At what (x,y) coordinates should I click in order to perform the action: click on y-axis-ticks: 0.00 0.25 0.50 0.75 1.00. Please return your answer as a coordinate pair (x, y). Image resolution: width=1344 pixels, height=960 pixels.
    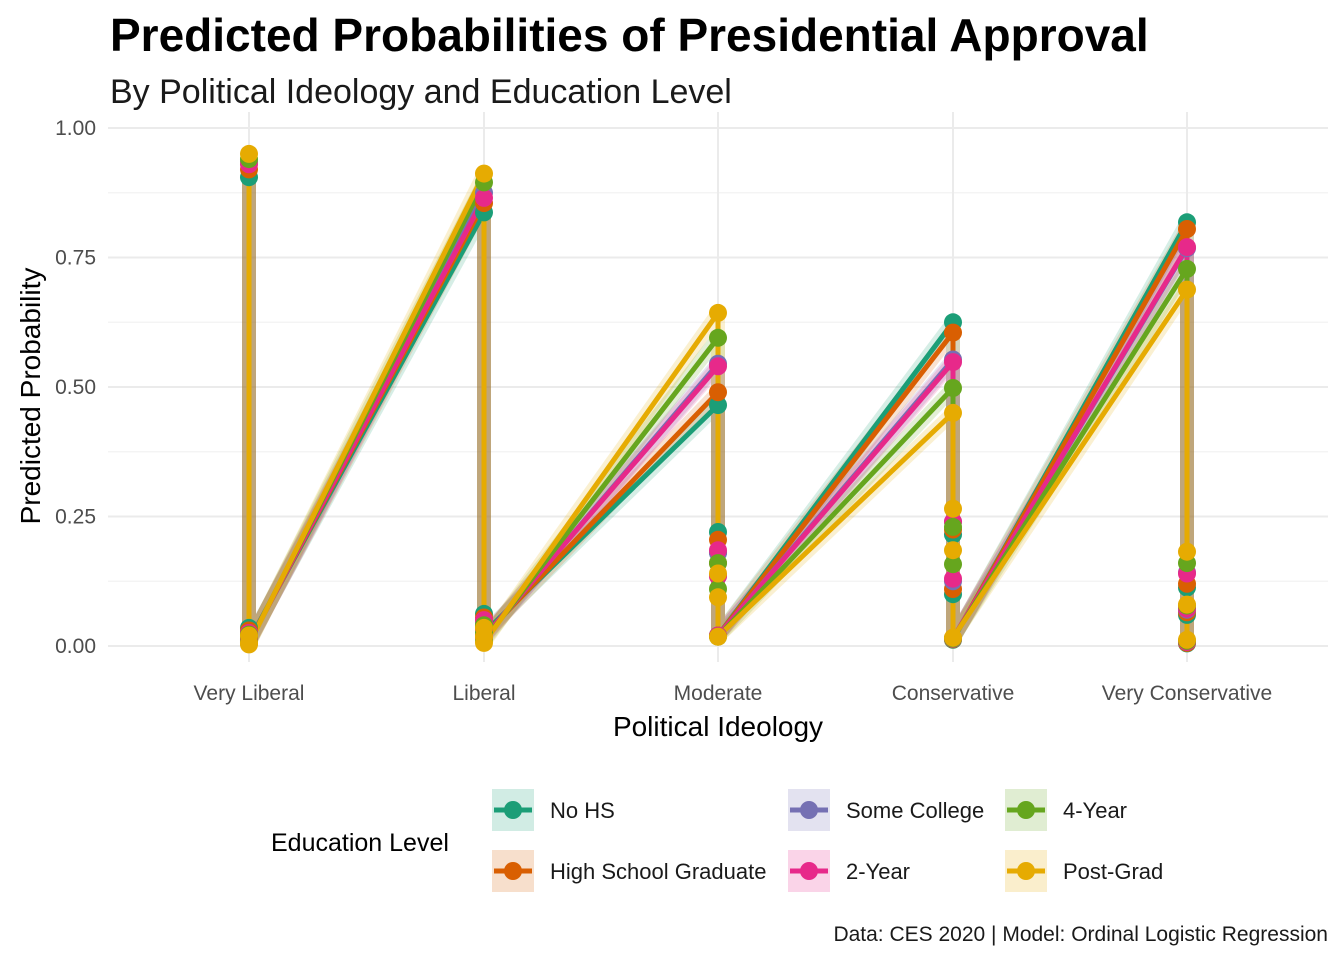
    Looking at the image, I should click on (75, 387).